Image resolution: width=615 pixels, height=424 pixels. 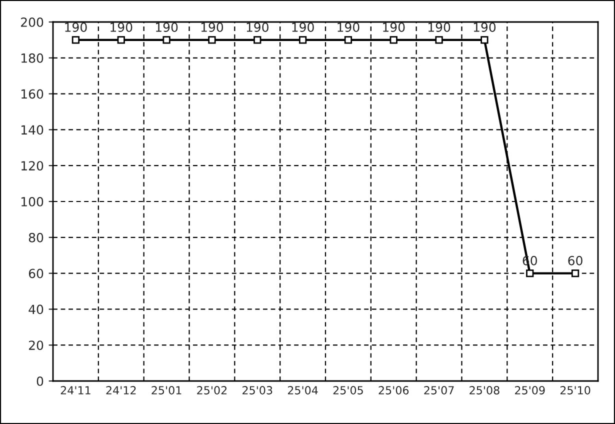 What do you see at coordinates (212, 390) in the screenshot?
I see `x-tick-label: 25'02` at bounding box center [212, 390].